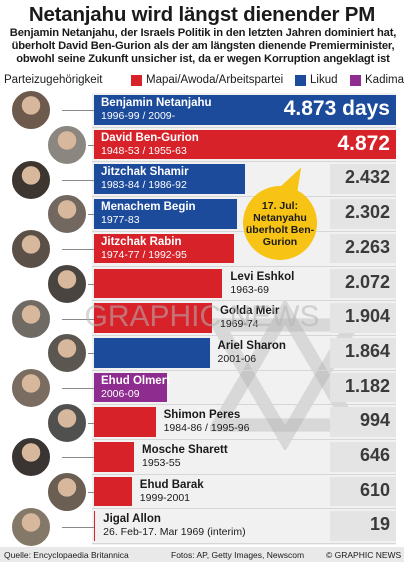 This screenshot has width=404, height=562. Describe the element at coordinates (148, 207) in the screenshot. I see `bar-name-3: Menachem Begin` at that location.